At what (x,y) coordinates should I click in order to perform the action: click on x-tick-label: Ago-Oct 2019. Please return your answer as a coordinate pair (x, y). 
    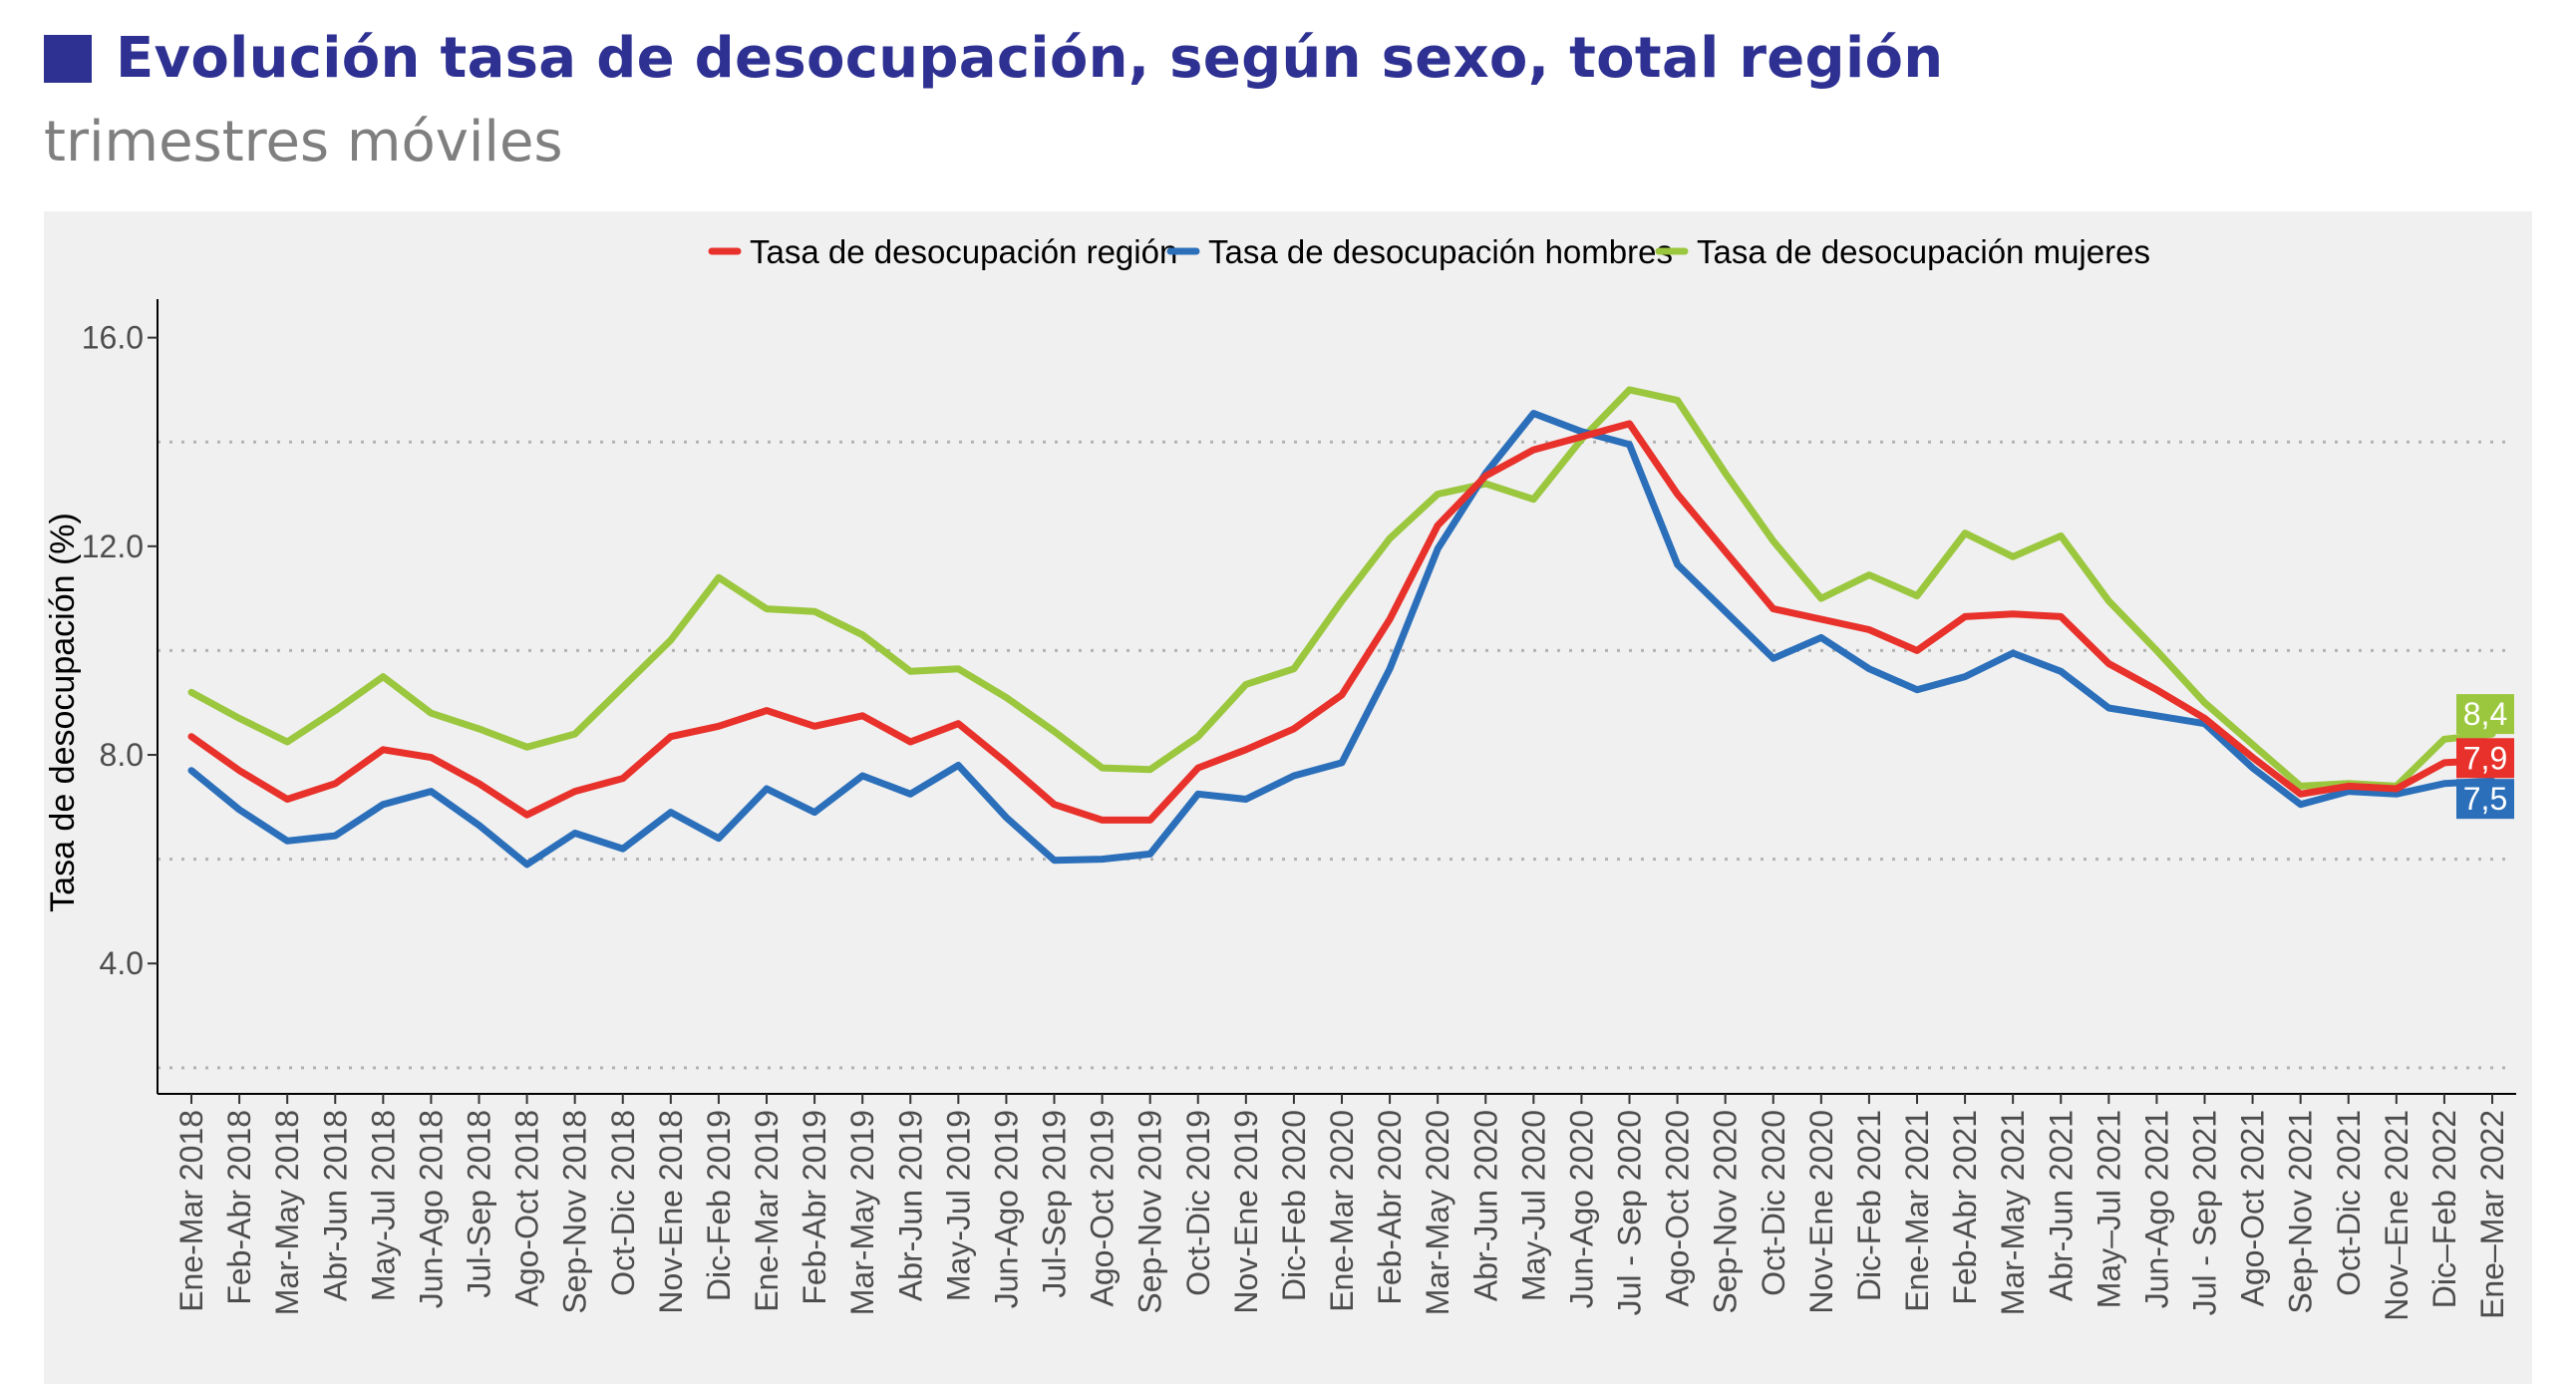
    Looking at the image, I should click on (1103, 1208).